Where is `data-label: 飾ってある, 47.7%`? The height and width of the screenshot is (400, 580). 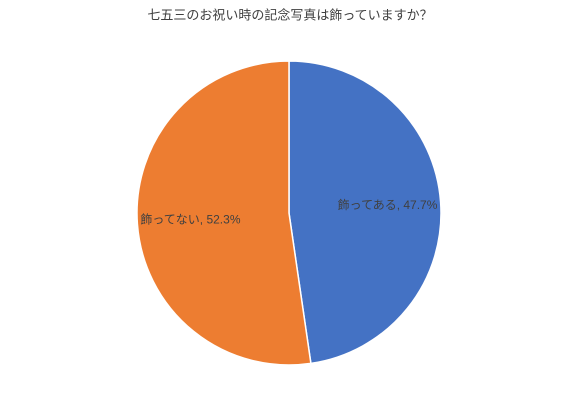 data-label: 飾ってある, 47.7% is located at coordinates (388, 205).